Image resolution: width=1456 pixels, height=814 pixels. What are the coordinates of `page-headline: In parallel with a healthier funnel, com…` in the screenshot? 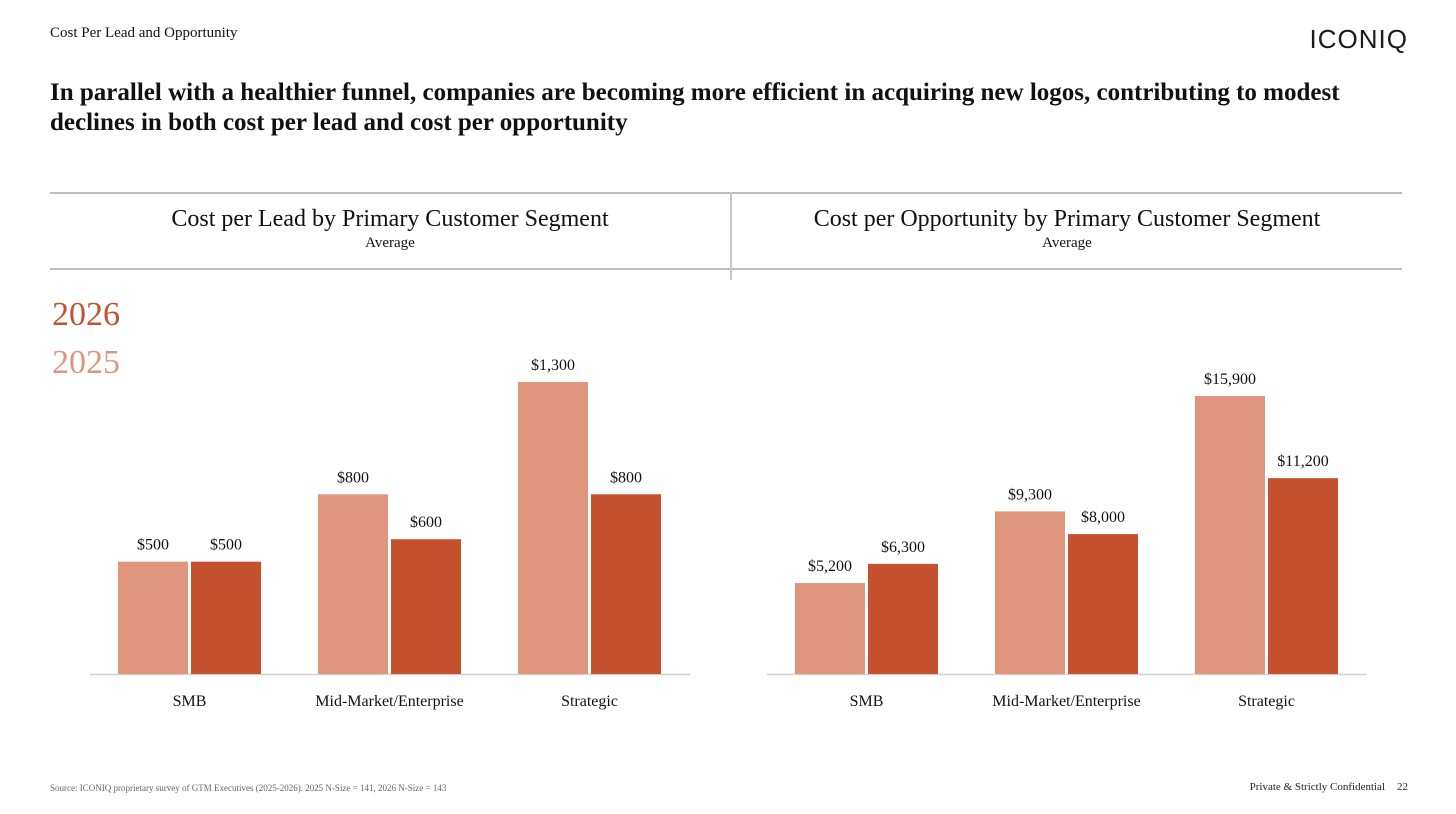 It's located at (695, 107).